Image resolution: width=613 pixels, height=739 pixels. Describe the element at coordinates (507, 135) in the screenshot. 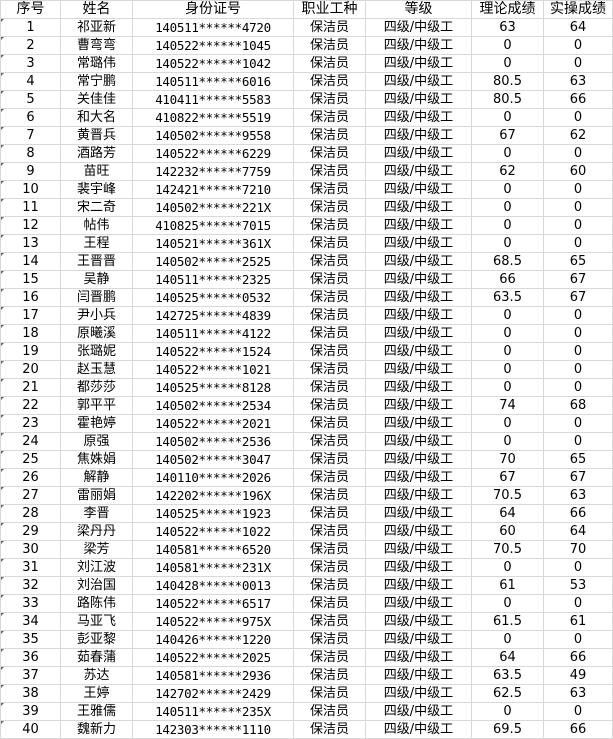

I see `cell-theory-score: 67` at that location.